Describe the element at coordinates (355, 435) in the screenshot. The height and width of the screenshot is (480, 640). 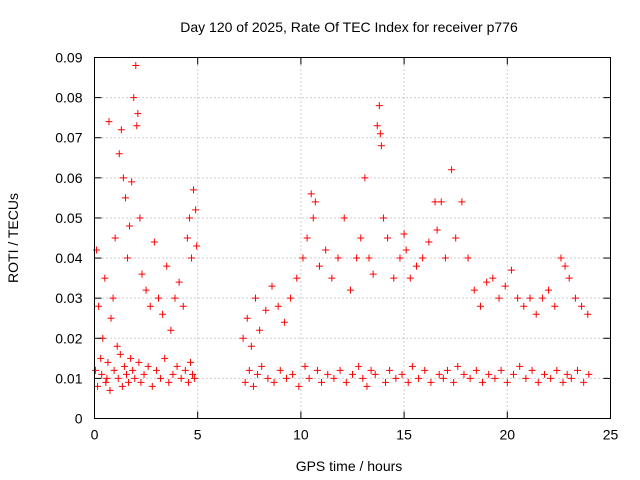
I see `x-tick-labels: 0 5 10 15 20 25` at that location.